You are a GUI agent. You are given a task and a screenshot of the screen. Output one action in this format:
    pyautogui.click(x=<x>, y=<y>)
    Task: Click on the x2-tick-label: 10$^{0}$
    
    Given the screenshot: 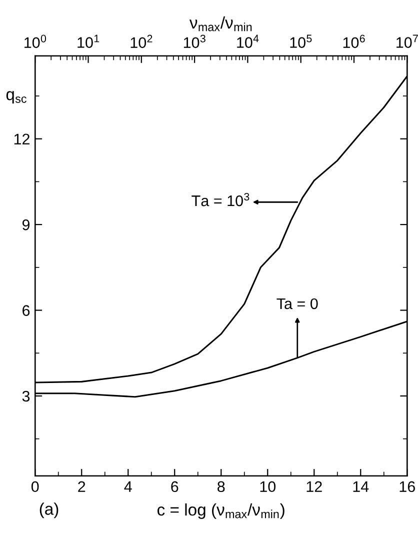 What is the action you would take?
    pyautogui.click(x=35, y=41)
    